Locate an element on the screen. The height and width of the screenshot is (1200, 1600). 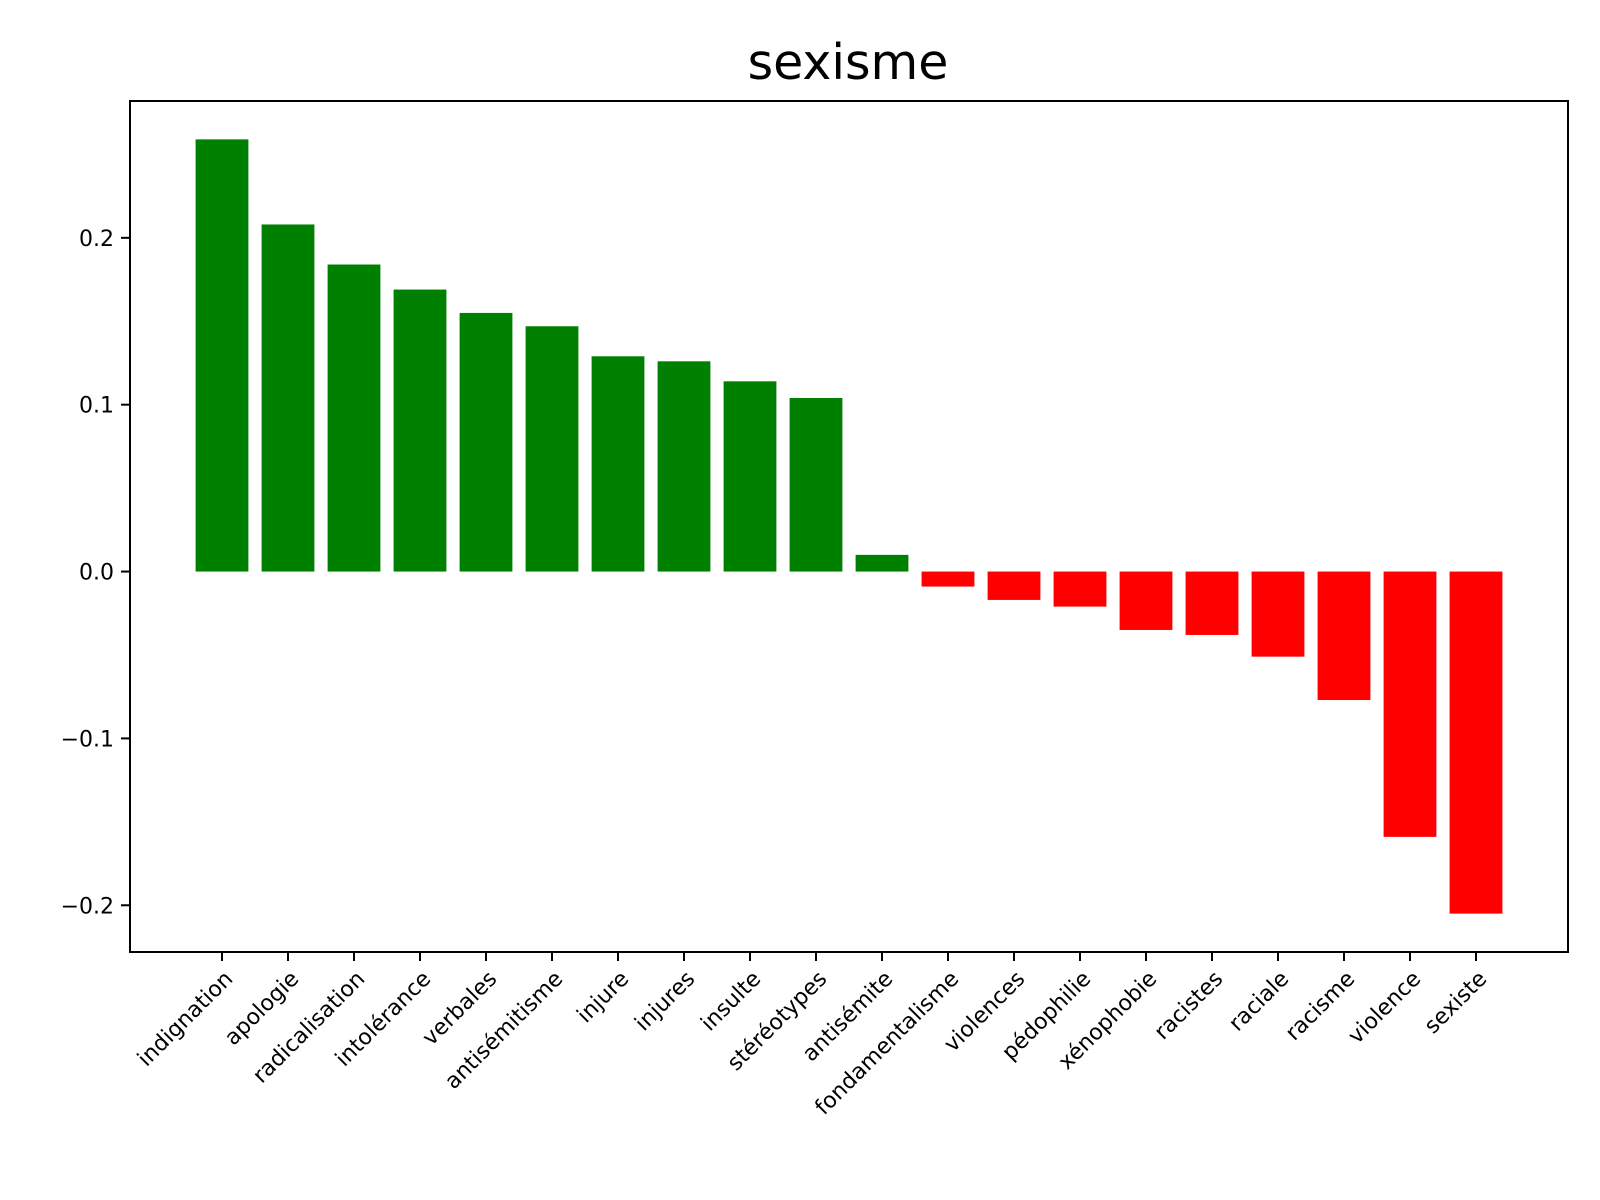
y-tick-label: 0.0 is located at coordinates (96, 573).